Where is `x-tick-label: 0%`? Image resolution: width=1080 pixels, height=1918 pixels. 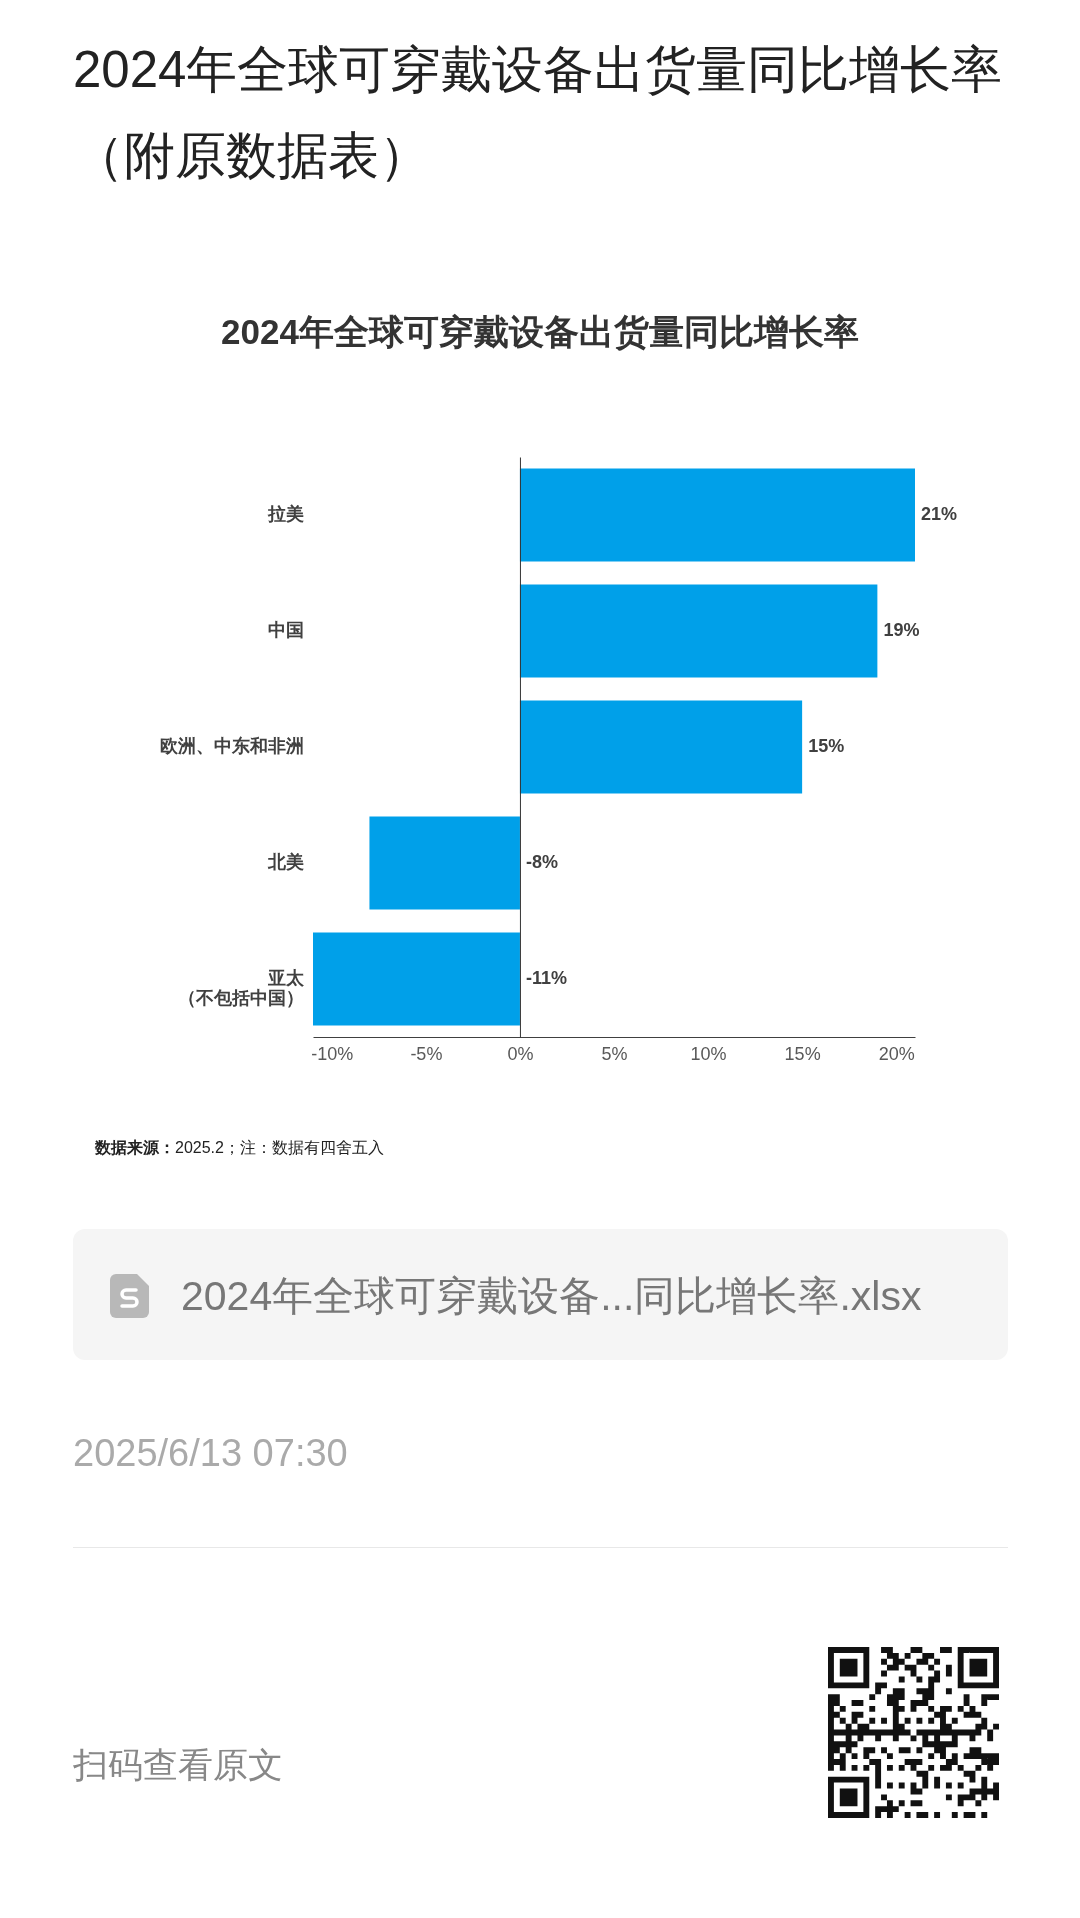 x-tick-label: 0% is located at coordinates (520, 1053).